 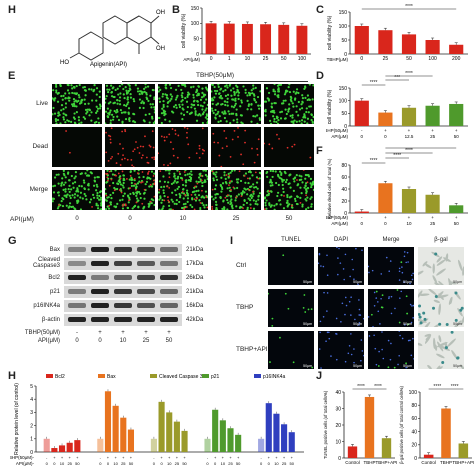 What do you see at coordinates (77, 219) in the screenshot?
I see `api-dose-label: 0` at bounding box center [77, 219].